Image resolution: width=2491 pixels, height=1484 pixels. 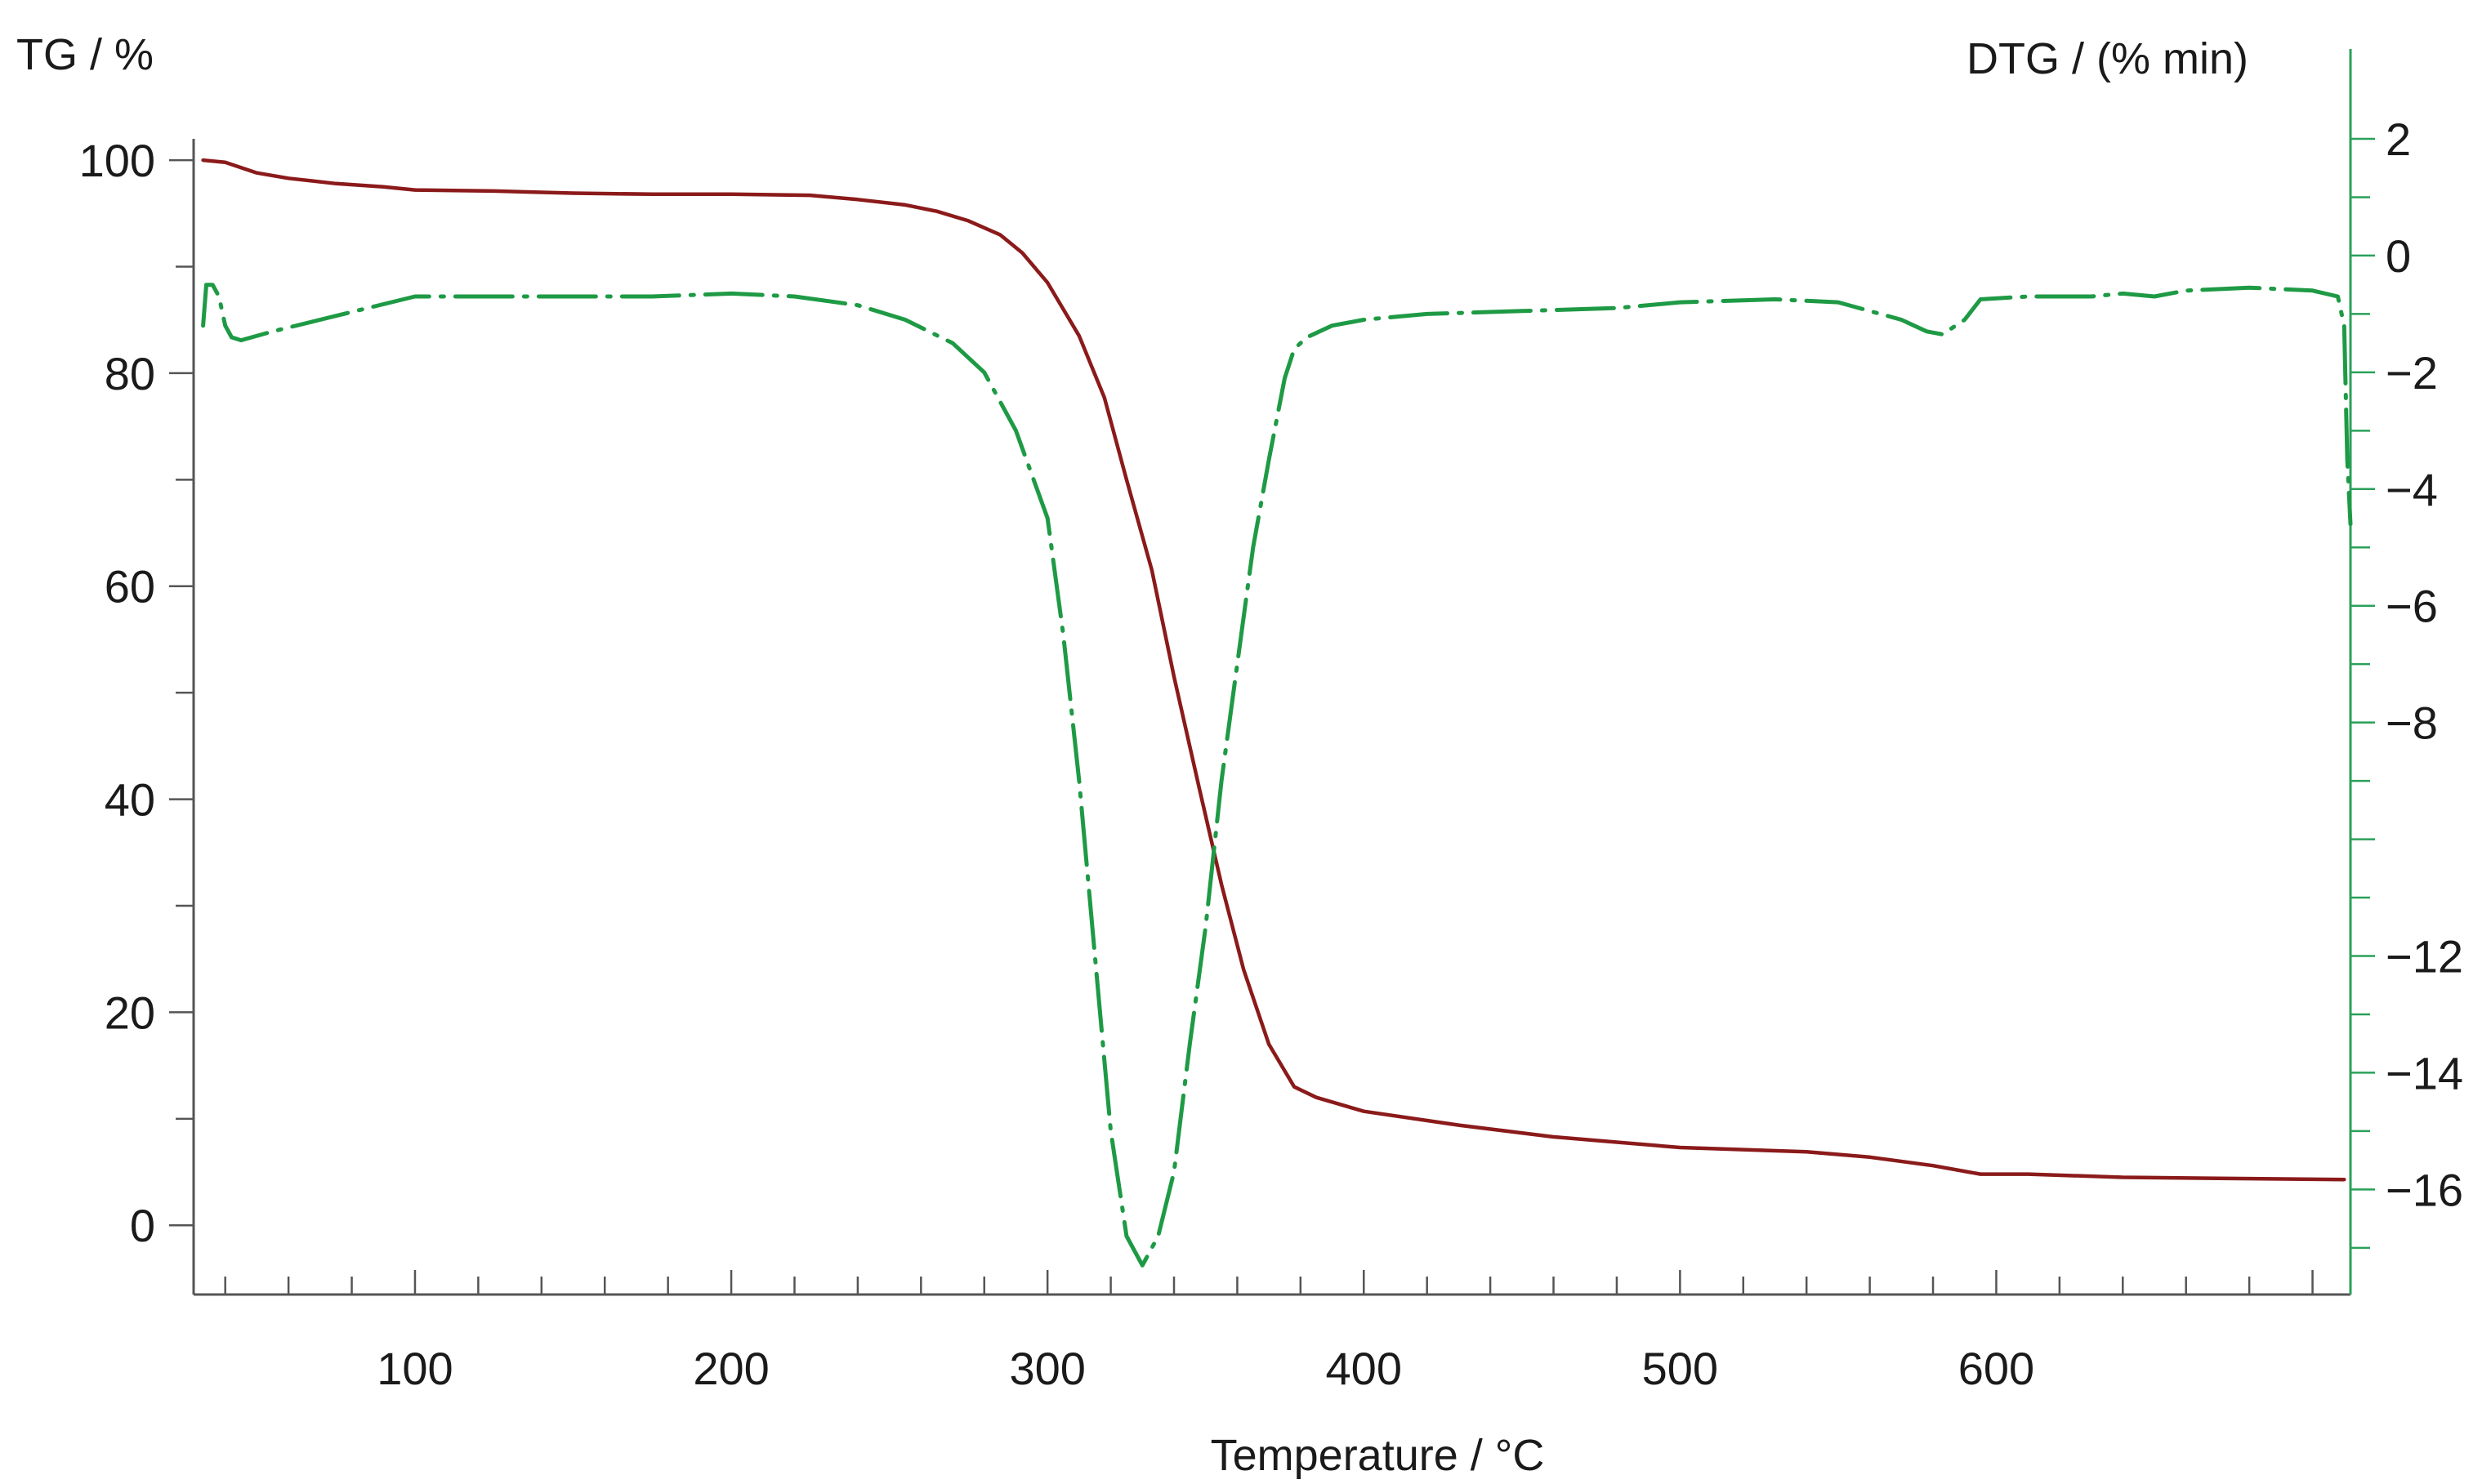 What do you see at coordinates (2412, 607) in the screenshot?
I see `y-right-tick-label: −6` at bounding box center [2412, 607].